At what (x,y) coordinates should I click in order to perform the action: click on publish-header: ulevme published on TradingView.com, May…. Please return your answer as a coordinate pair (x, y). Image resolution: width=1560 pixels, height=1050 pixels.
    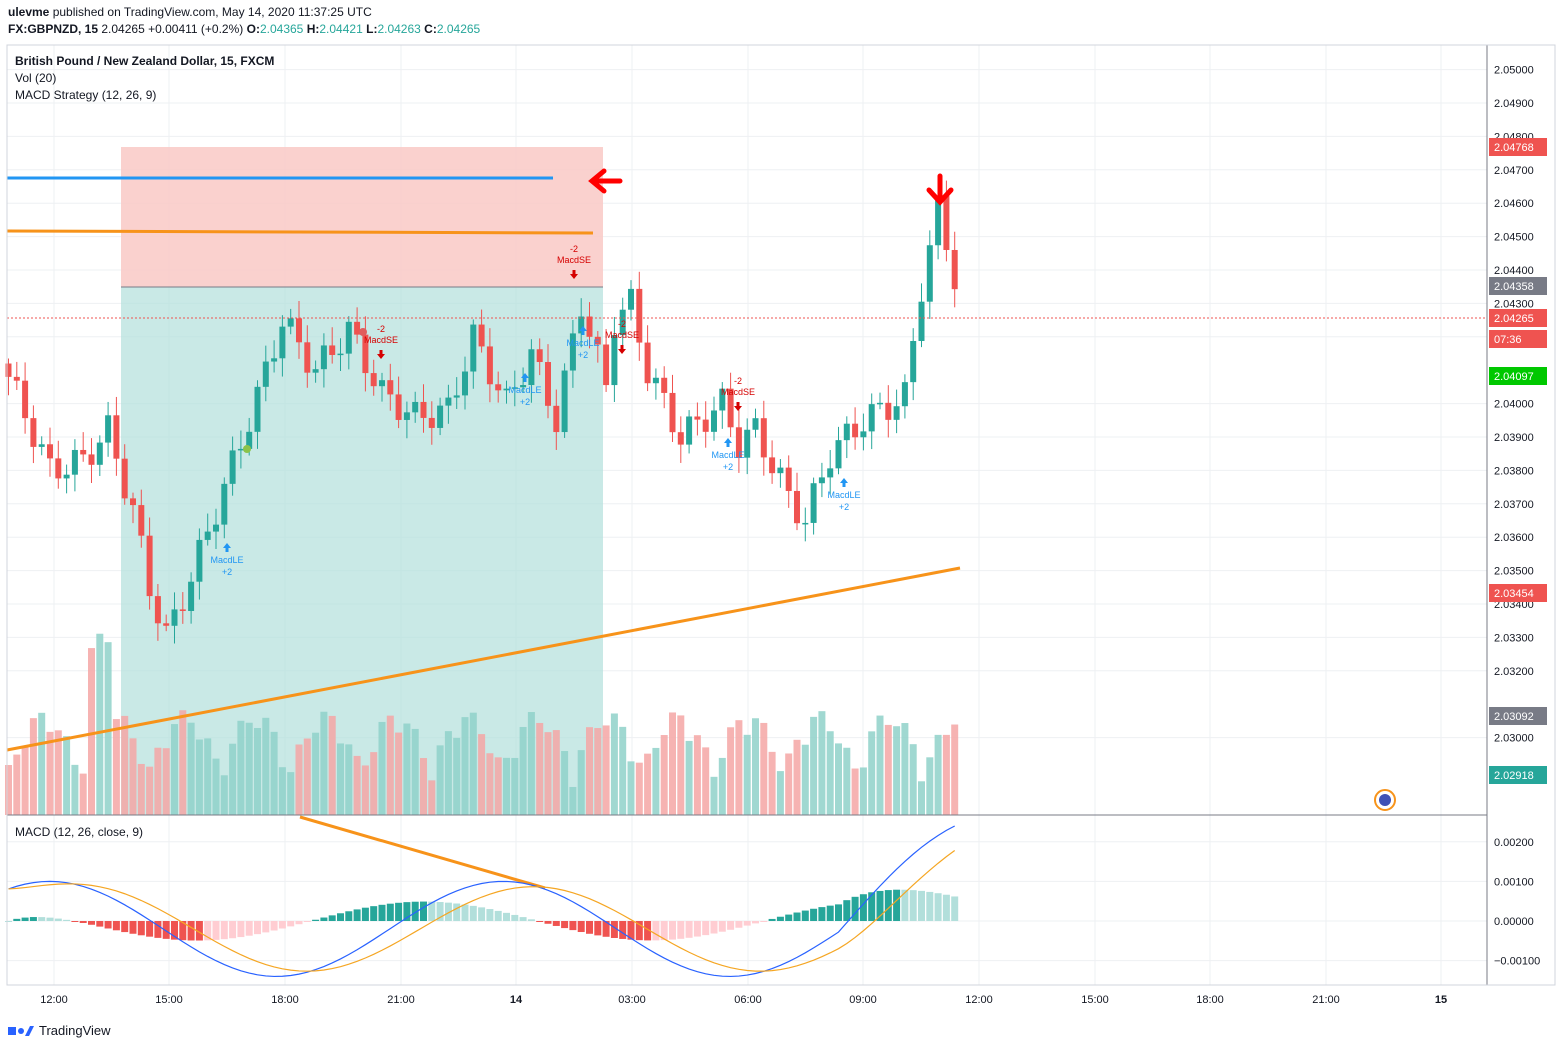
    Looking at the image, I should click on (190, 12).